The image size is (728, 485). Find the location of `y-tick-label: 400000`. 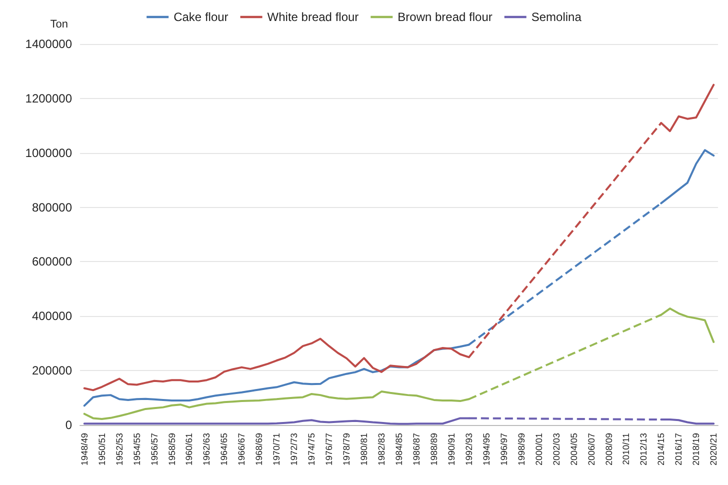

y-tick-label: 400000 is located at coordinates (52, 316).